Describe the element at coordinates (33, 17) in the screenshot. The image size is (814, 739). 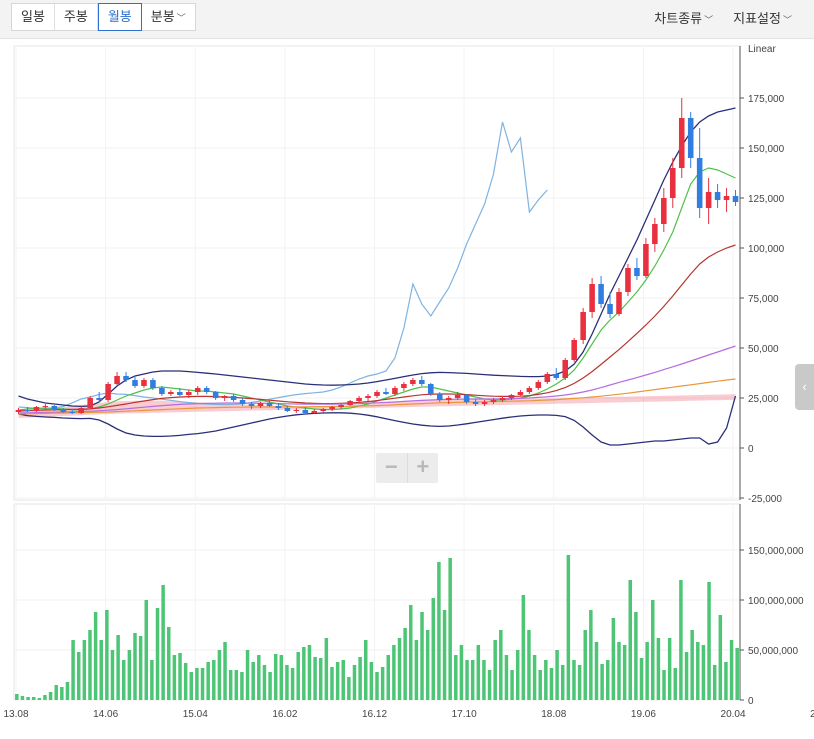
I see `tab-daily: 일봉` at that location.